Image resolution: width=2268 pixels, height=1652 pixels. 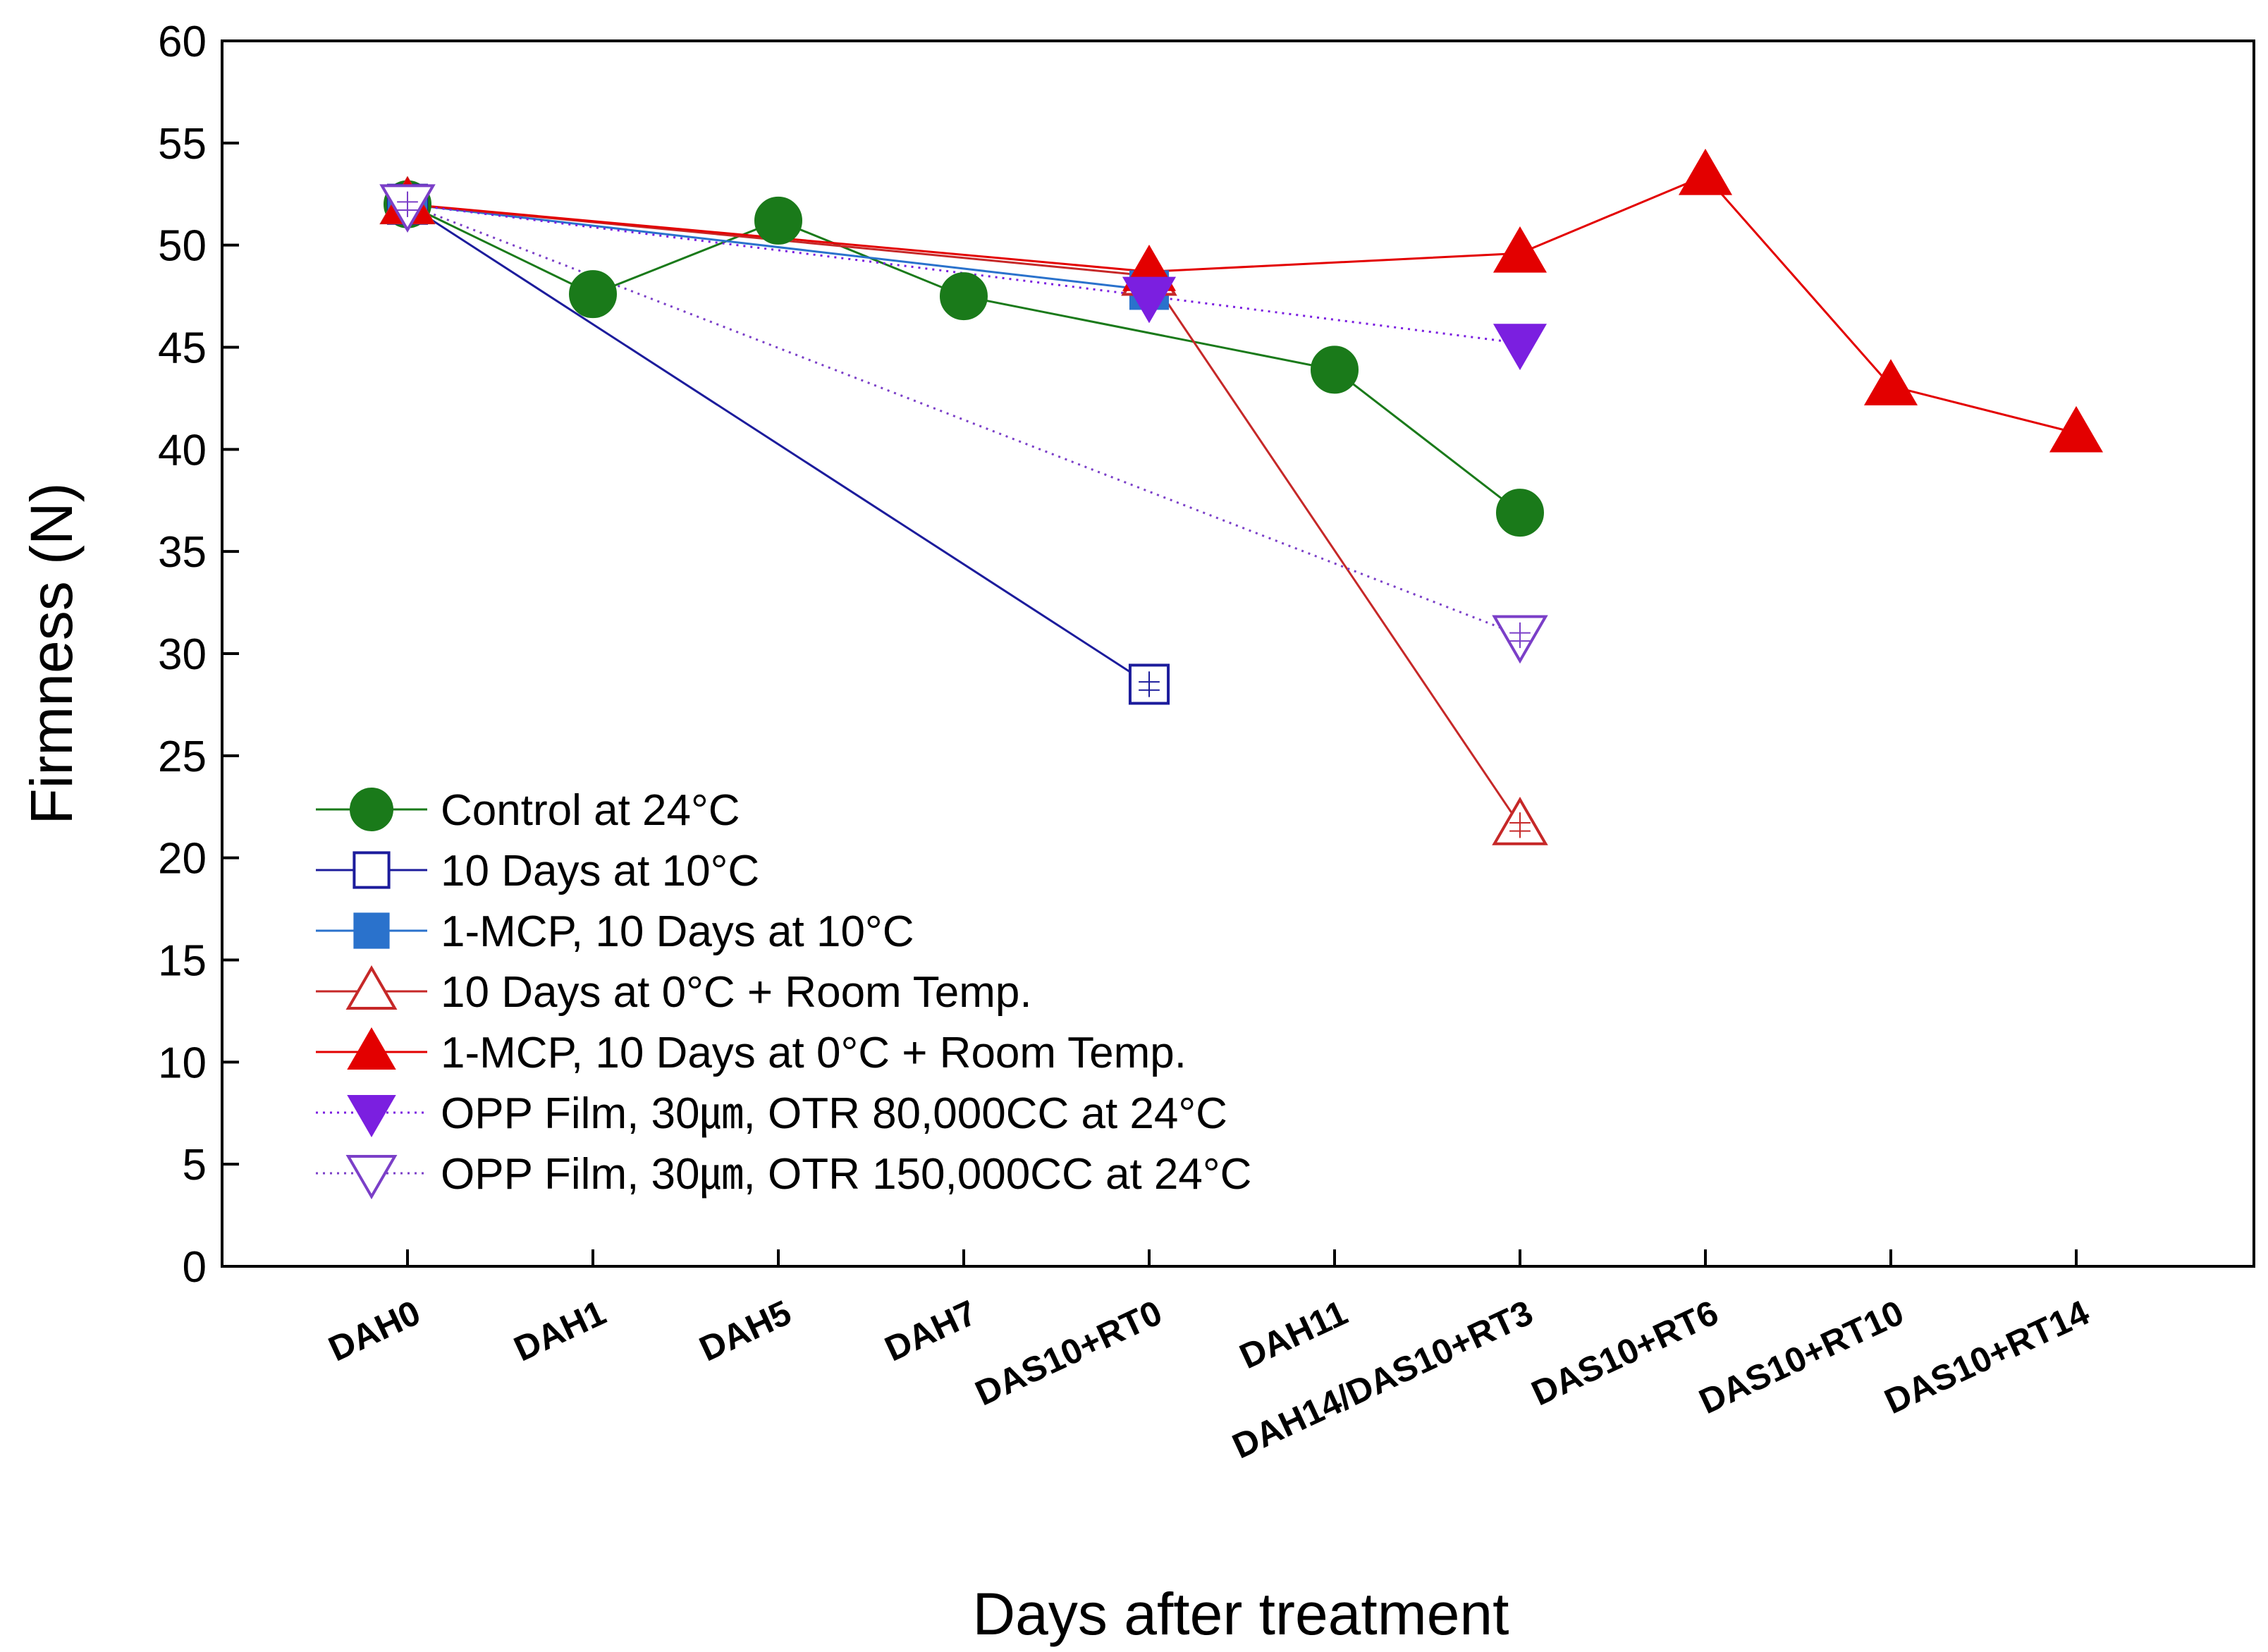 I want to click on y-tick-label: 55, so click(x=183, y=145).